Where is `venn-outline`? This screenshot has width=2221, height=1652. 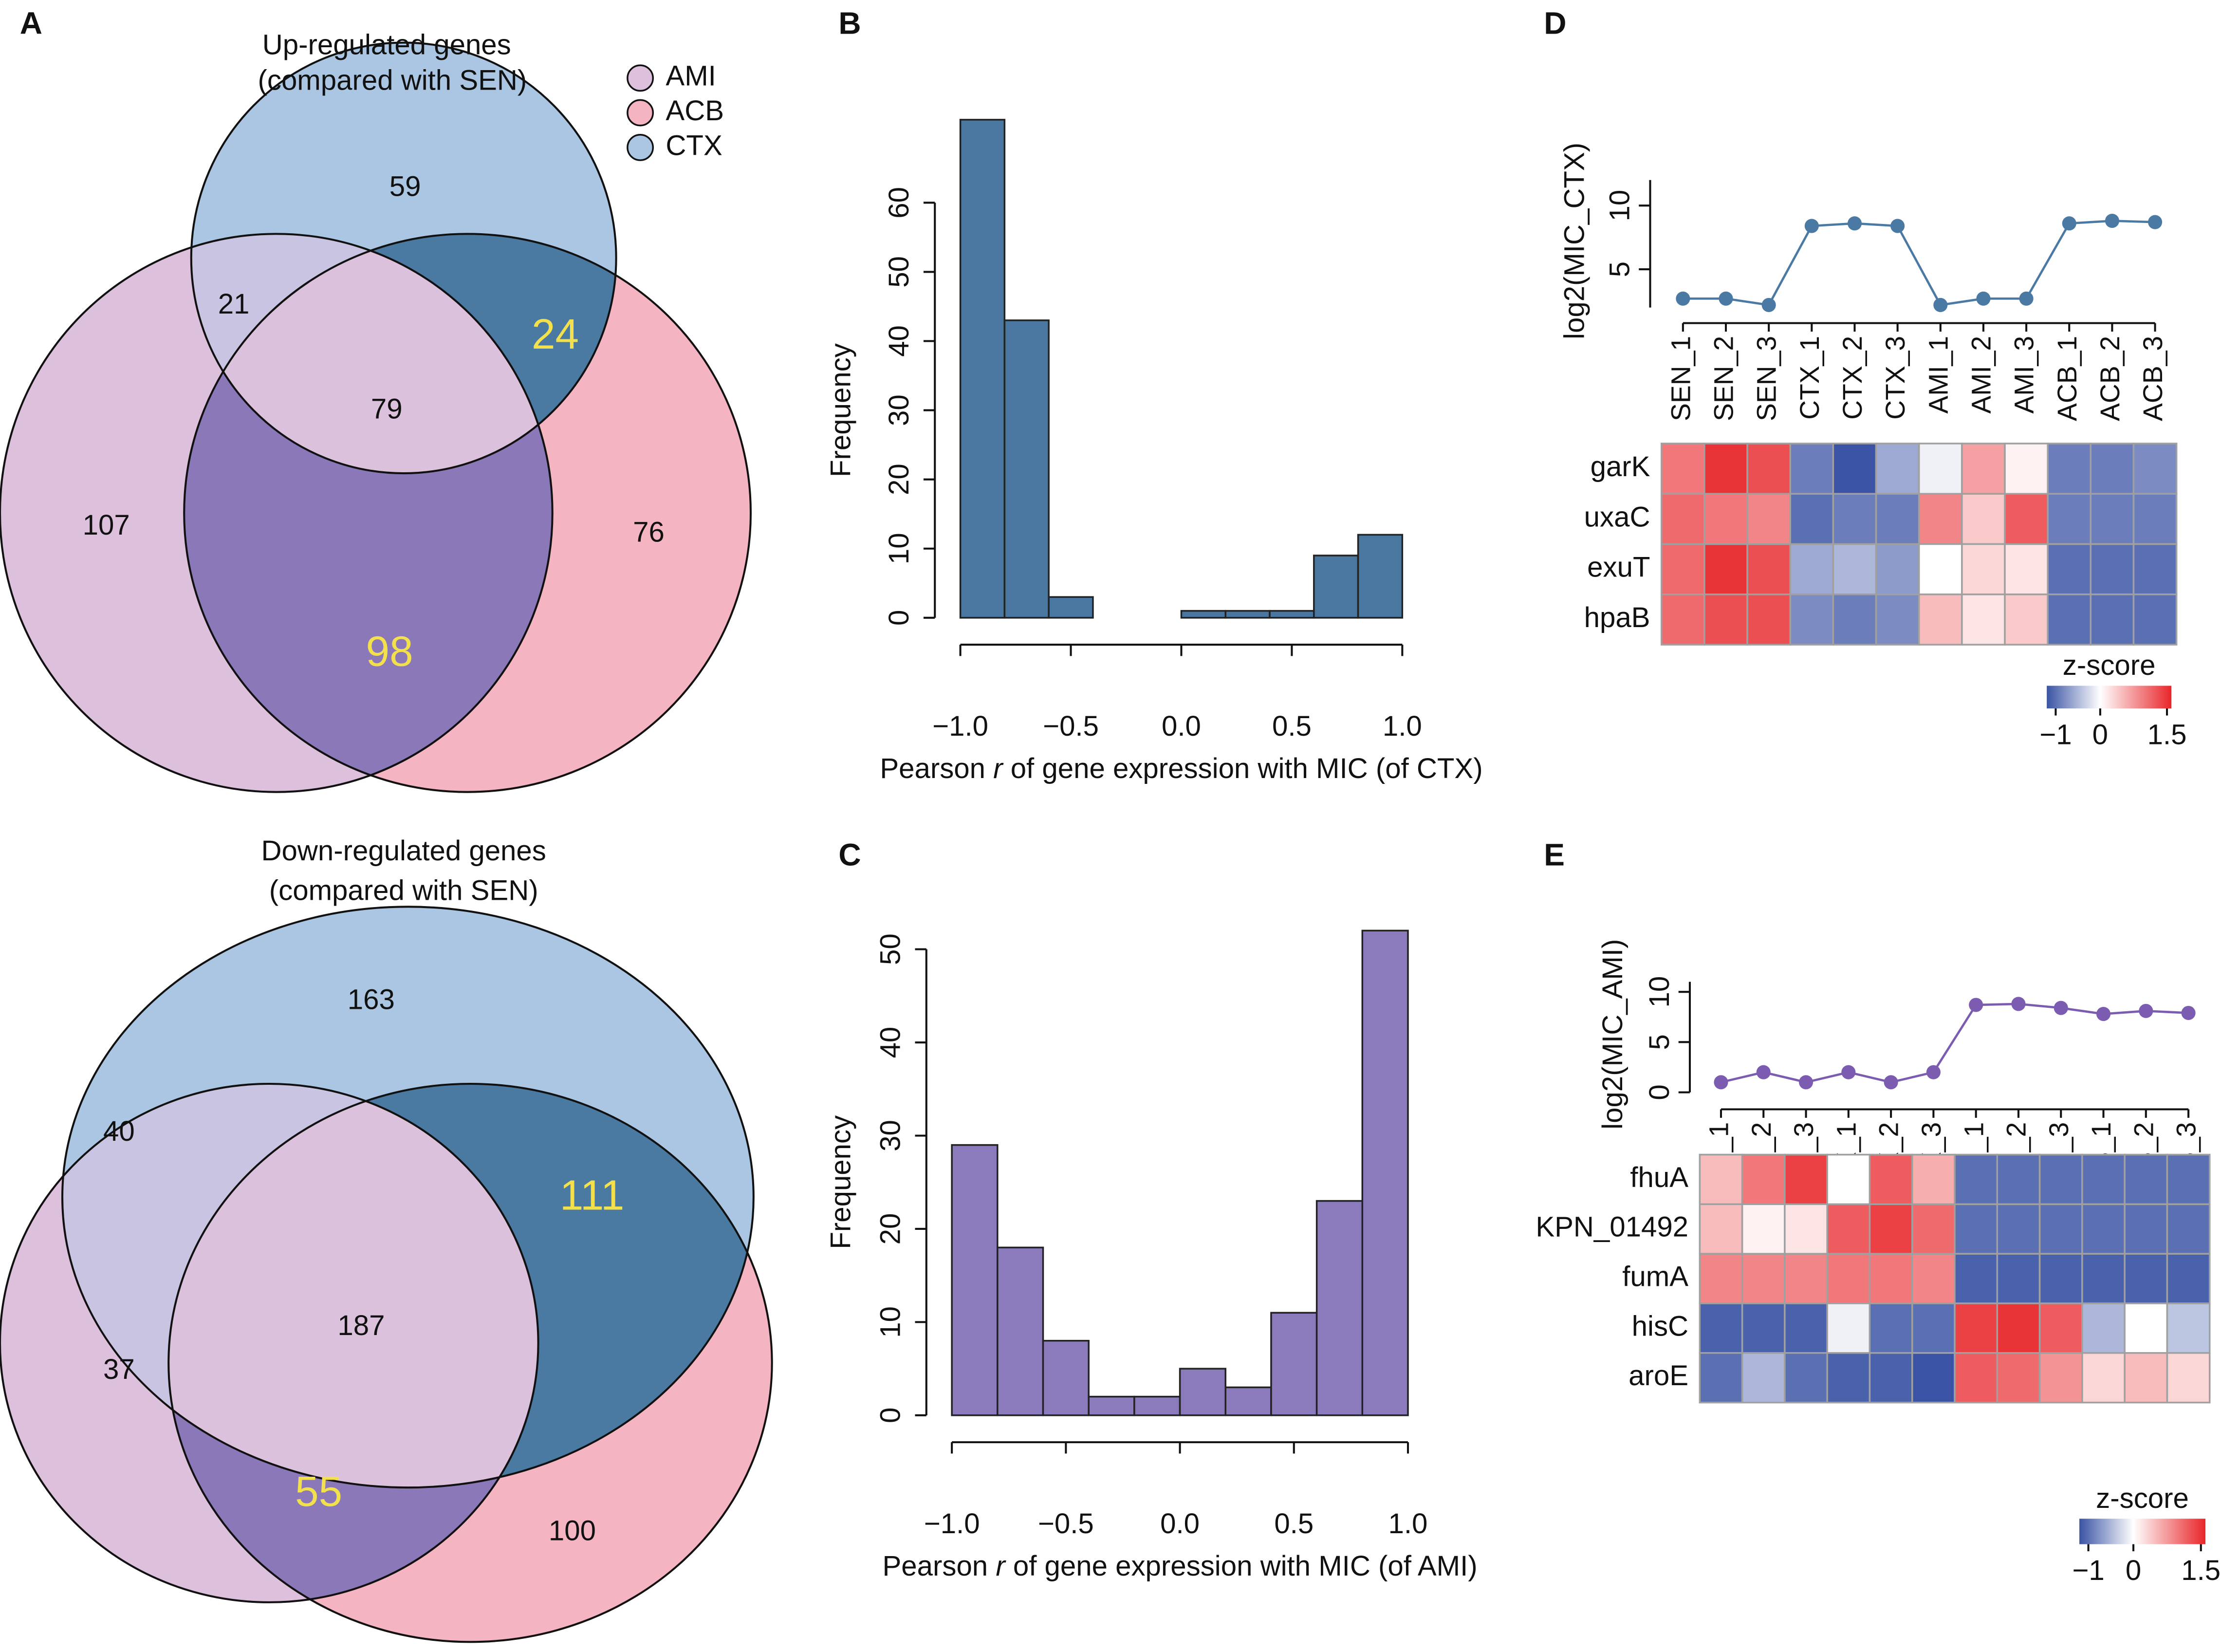
venn-outline is located at coordinates (467, 513).